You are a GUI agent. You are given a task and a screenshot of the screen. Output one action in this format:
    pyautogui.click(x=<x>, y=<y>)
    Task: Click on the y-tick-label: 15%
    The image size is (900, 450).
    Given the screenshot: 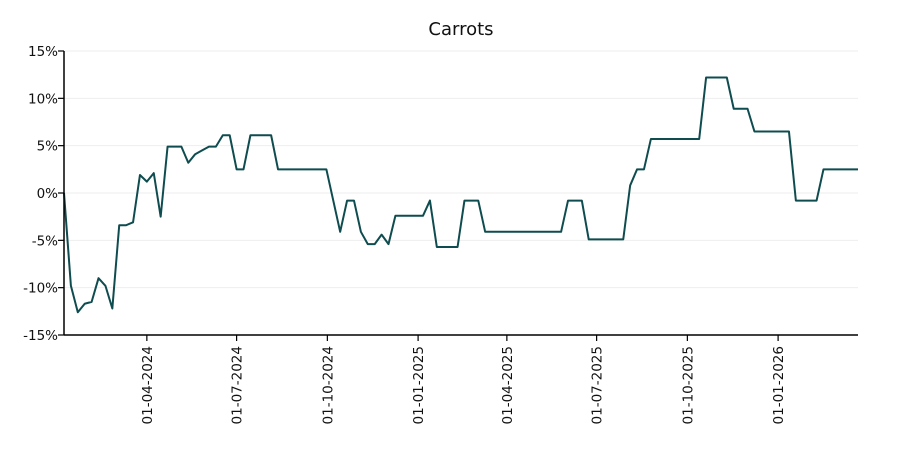 What is the action you would take?
    pyautogui.click(x=43, y=52)
    